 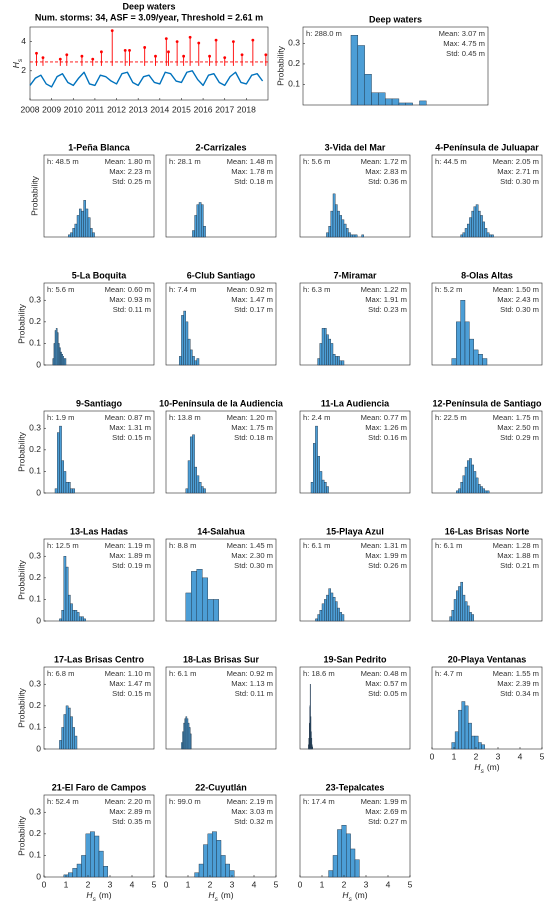 What do you see at coordinates (252, 811) in the screenshot?
I see `annotation: Max: 3.03 m` at bounding box center [252, 811].